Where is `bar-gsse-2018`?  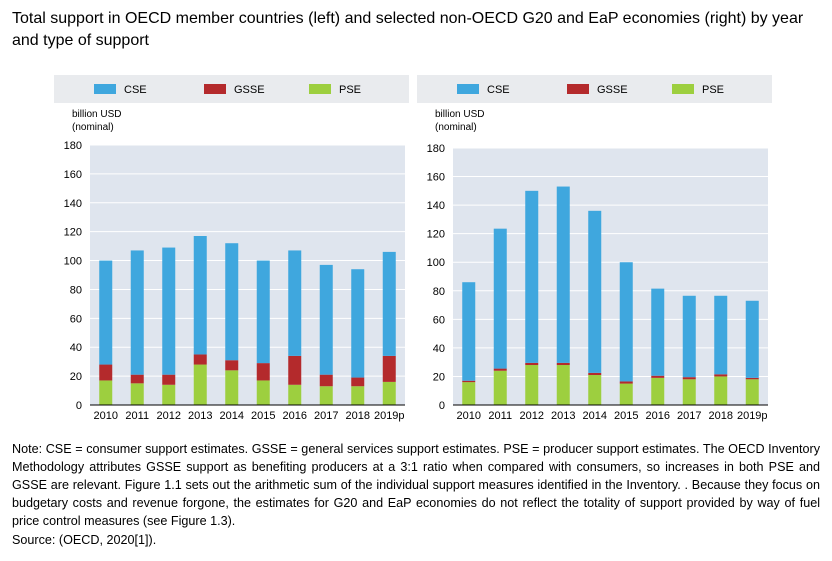
bar-gsse-2018 is located at coordinates (358, 382).